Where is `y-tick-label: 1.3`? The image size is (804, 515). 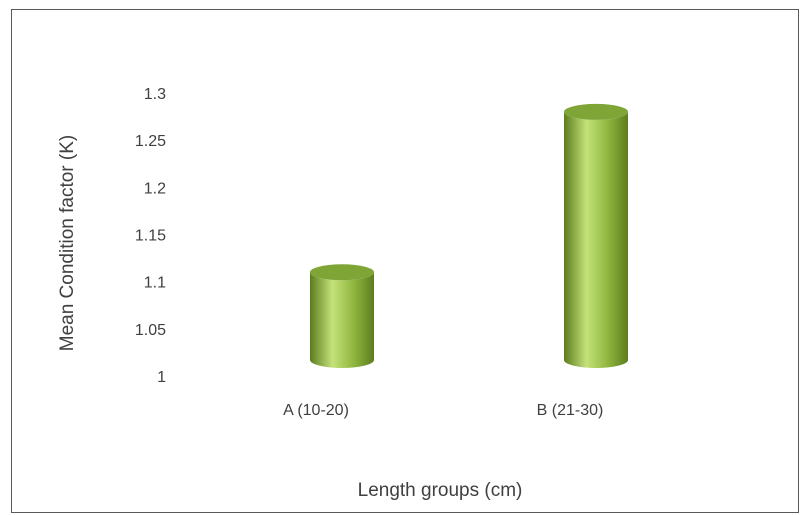
y-tick-label: 1.3 is located at coordinates (155, 94).